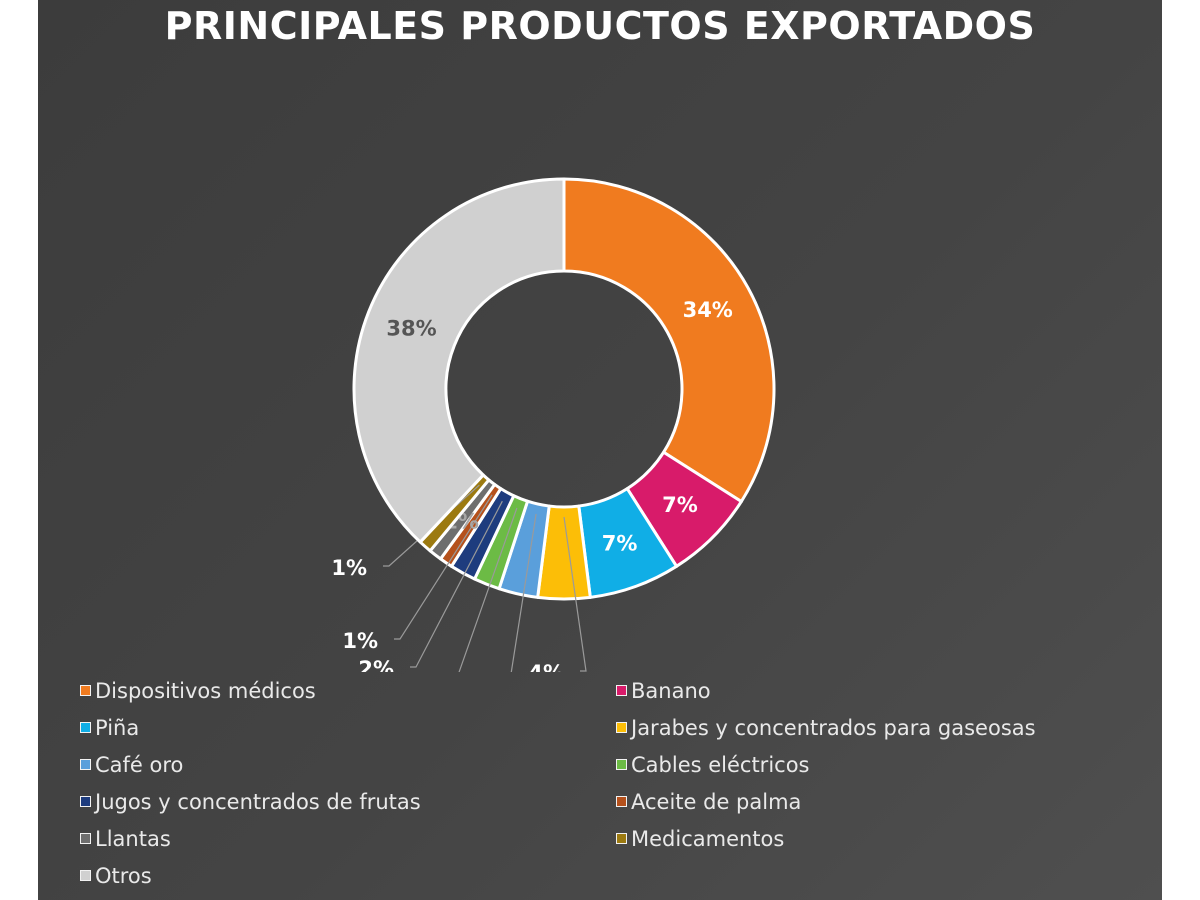  I want to click on legend-item: Aceite de palma, so click(881, 801).